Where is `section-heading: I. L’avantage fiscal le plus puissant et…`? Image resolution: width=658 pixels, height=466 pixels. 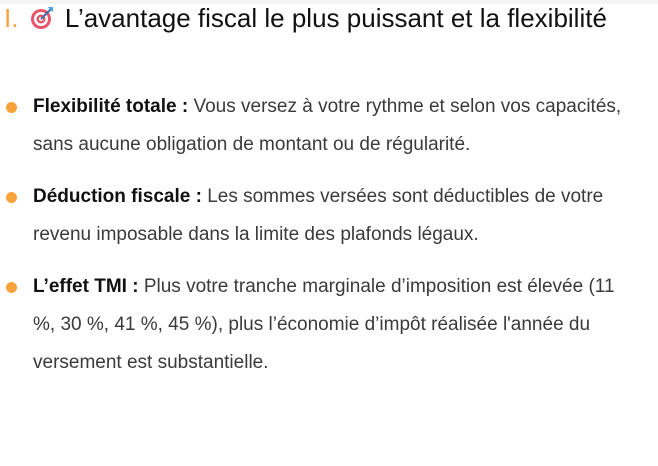
section-heading: I. L’avantage fiscal le plus puissant et… is located at coordinates (324, 18).